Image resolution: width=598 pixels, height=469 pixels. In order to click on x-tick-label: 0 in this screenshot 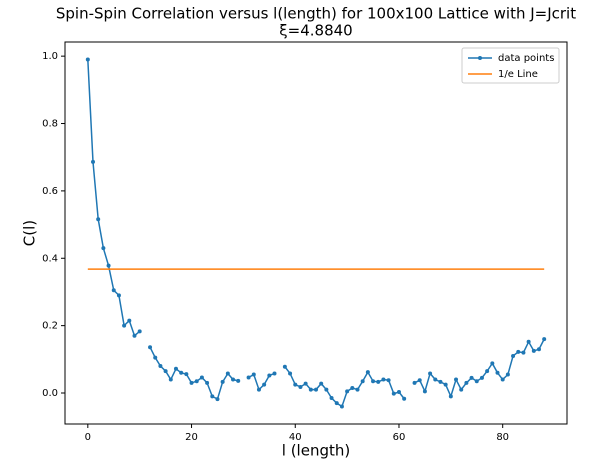, I will do `click(88, 437)`.